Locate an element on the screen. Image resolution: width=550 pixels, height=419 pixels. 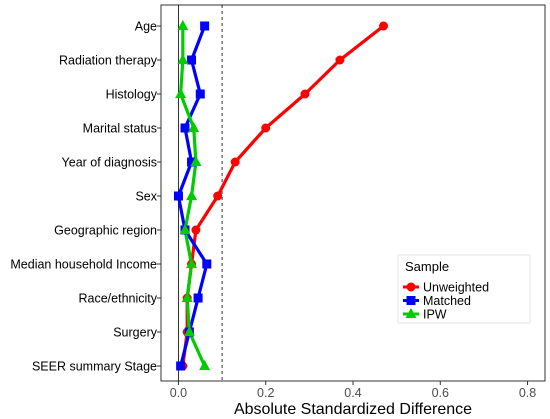
point-matched-median-household-income is located at coordinates (207, 264).